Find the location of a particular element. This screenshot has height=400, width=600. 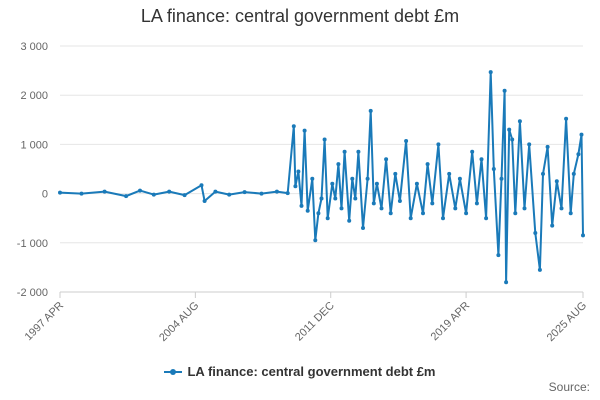

y-tick-label: -2 000 is located at coordinates (32, 293).